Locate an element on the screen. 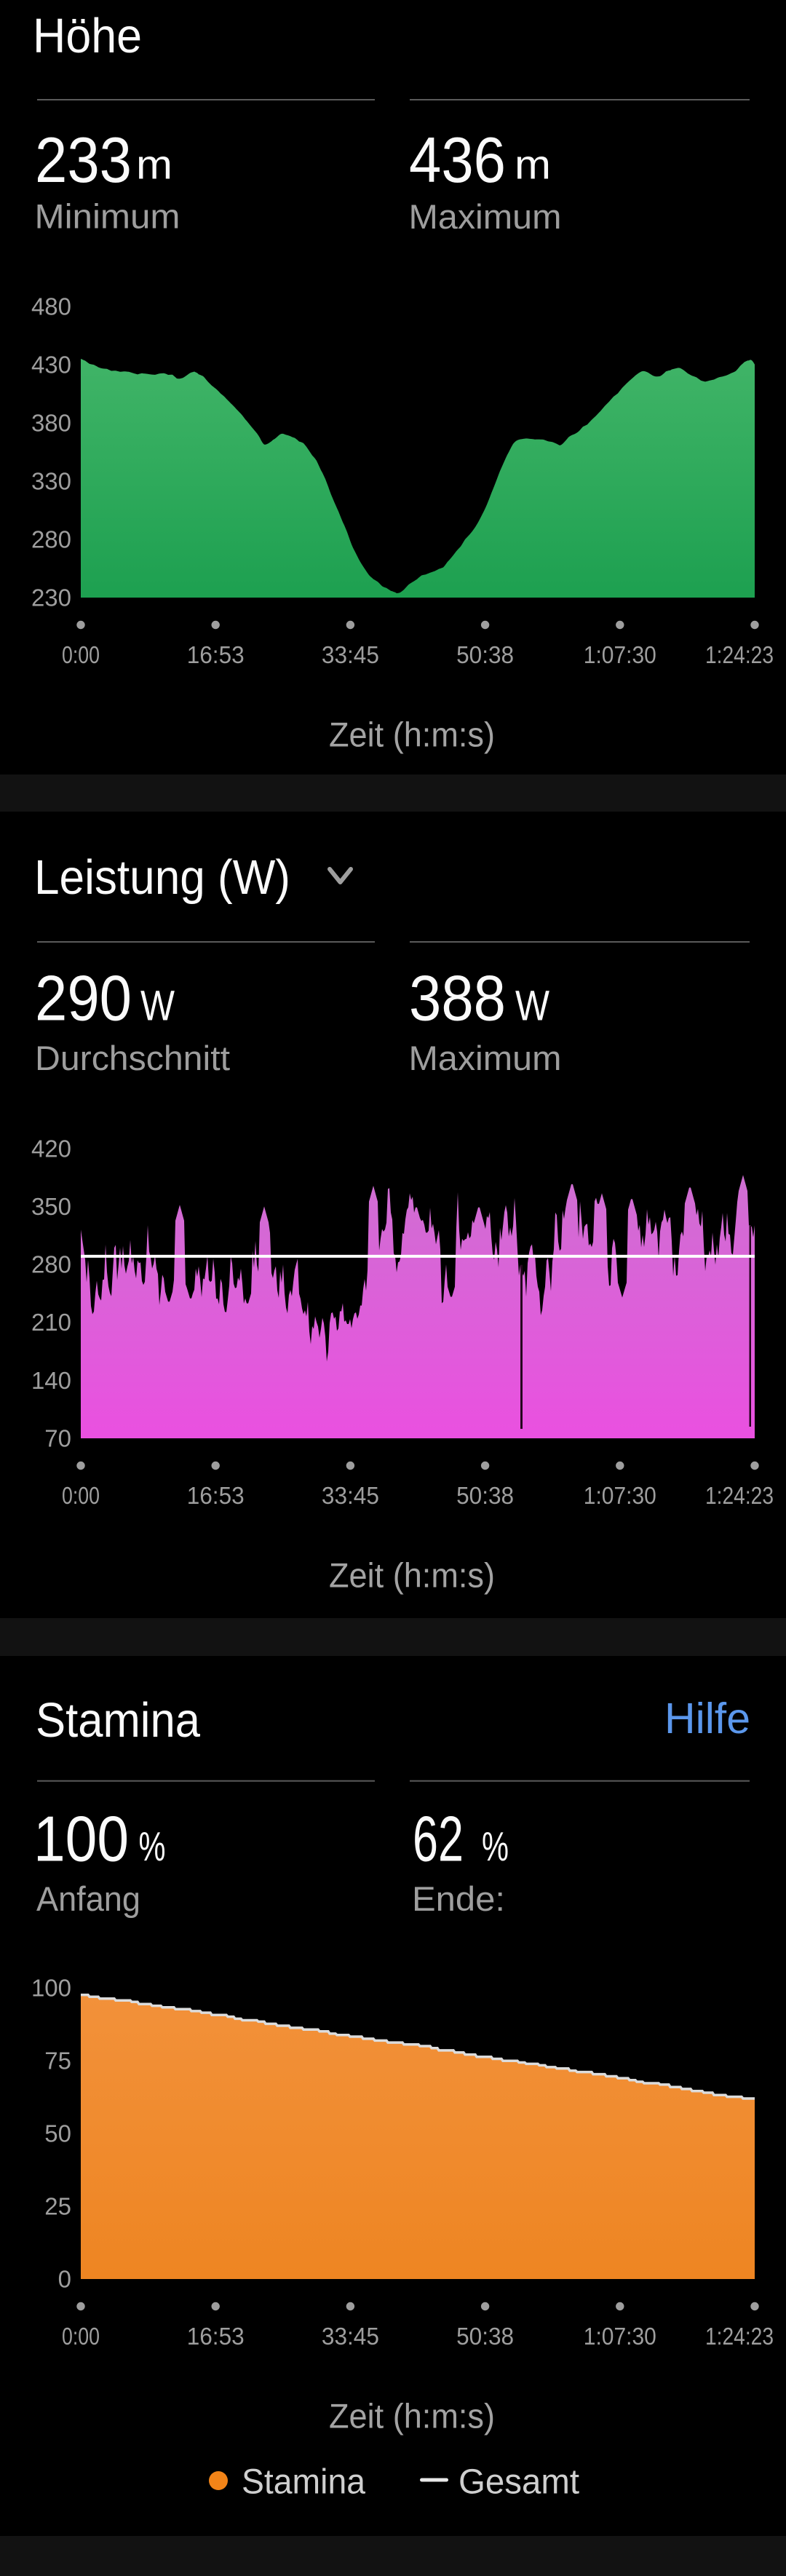 The image size is (786, 2576). svg-text: 140 is located at coordinates (51, 1380).